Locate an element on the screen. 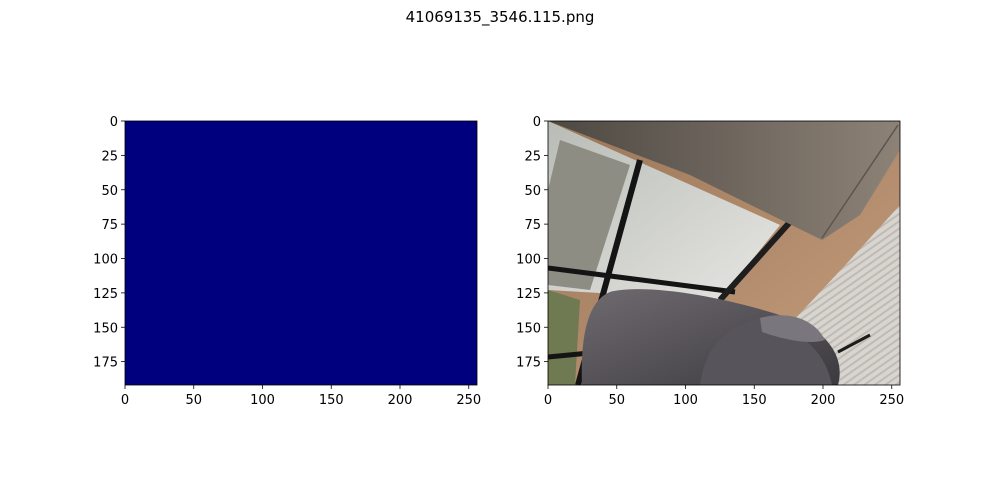 The image size is (1000, 500). mask-y-tick-label: 50 is located at coordinates (109, 191).